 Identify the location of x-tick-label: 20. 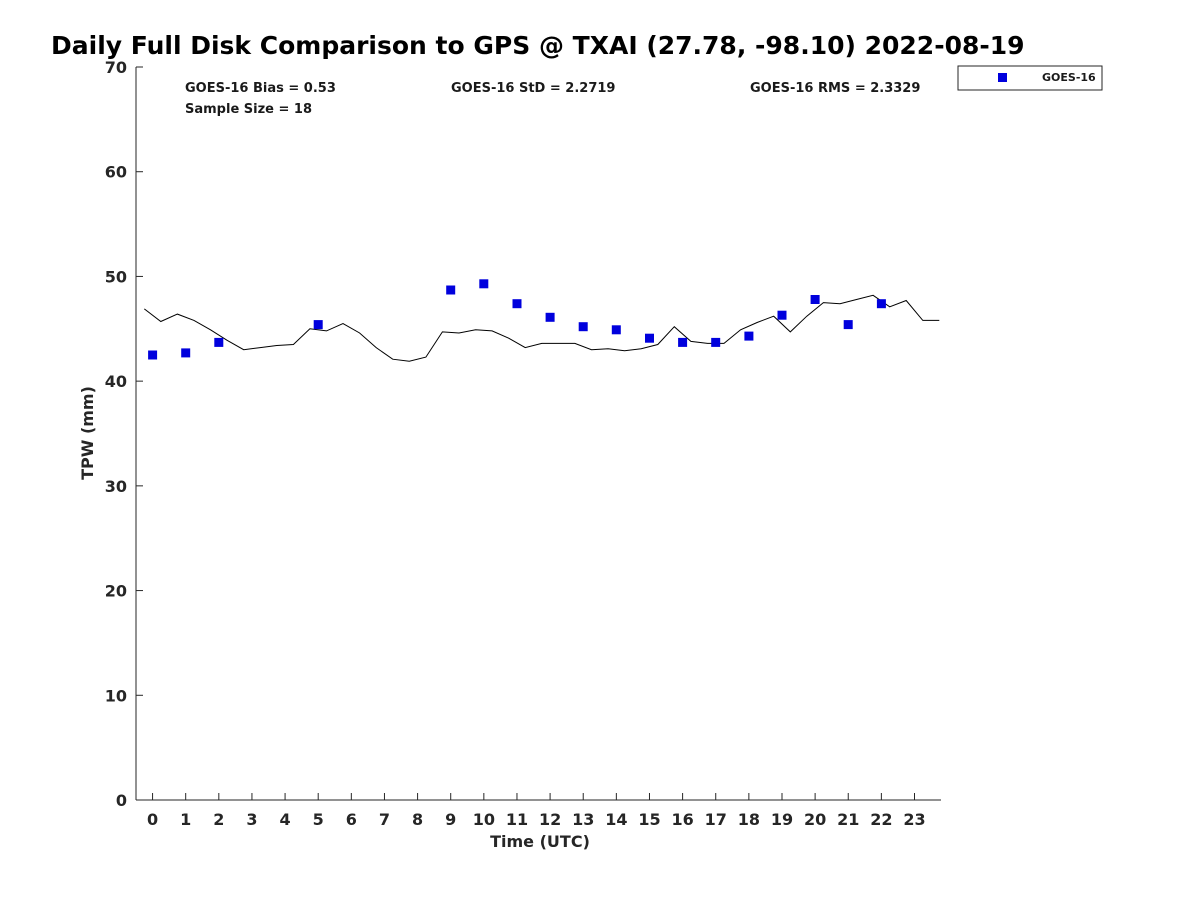
(815, 819).